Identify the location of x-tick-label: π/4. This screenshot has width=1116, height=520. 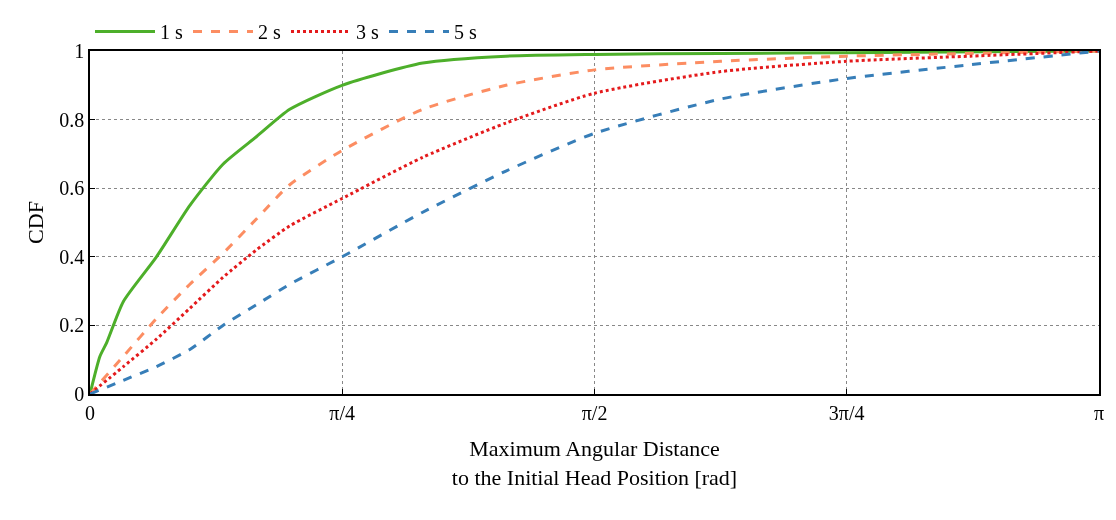
(342, 412).